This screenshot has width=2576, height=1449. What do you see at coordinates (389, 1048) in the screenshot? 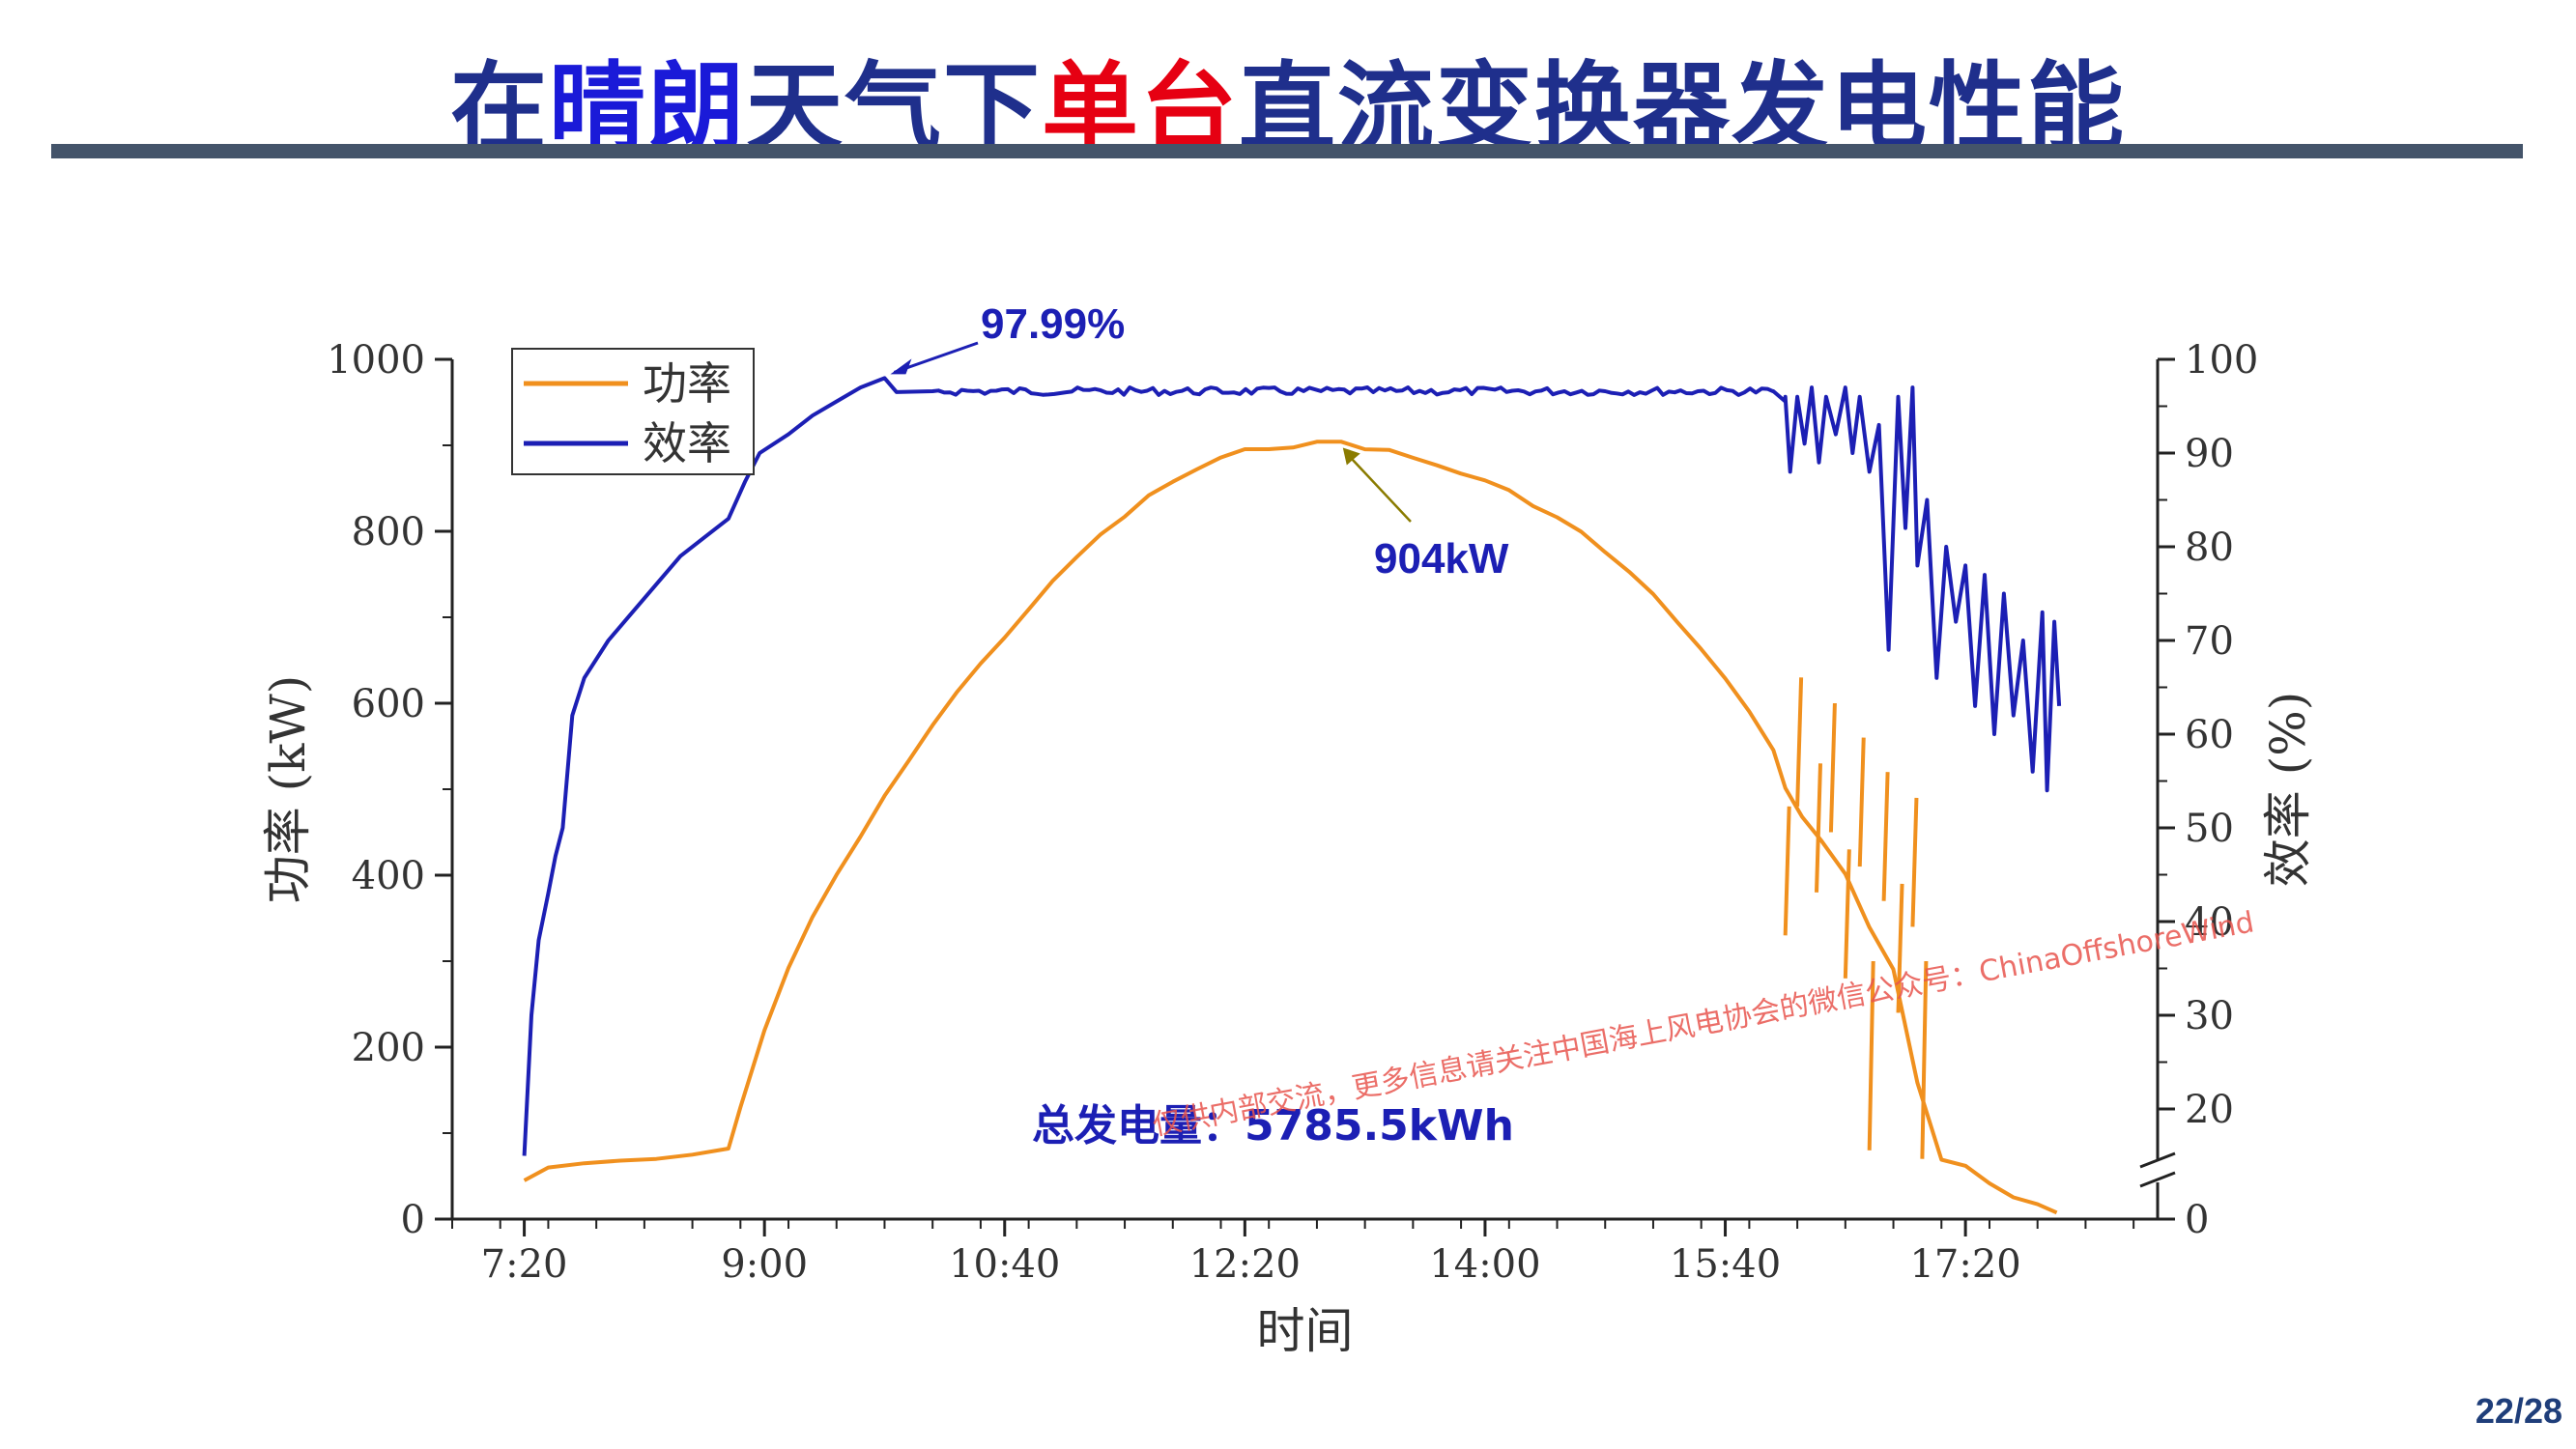
I see `y-tick-label-left: 200` at bounding box center [389, 1048].